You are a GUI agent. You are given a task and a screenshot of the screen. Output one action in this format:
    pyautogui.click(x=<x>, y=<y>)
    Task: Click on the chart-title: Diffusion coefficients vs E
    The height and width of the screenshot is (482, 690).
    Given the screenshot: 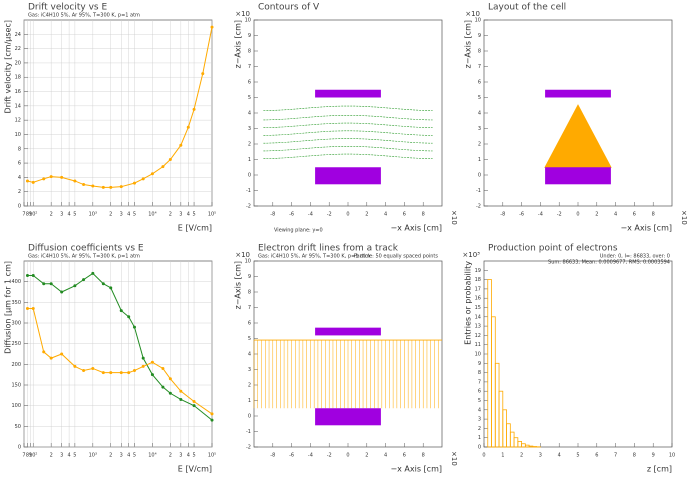 What is the action you would take?
    pyautogui.click(x=86, y=249)
    